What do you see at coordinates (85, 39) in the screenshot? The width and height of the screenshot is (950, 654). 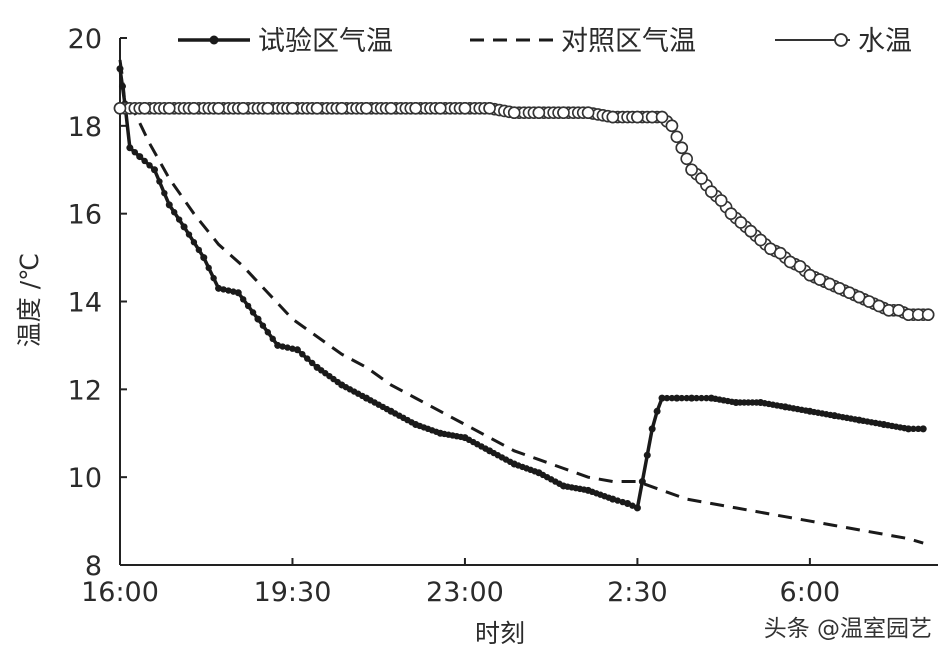 I see `y-tick-label: 20` at bounding box center [85, 39].